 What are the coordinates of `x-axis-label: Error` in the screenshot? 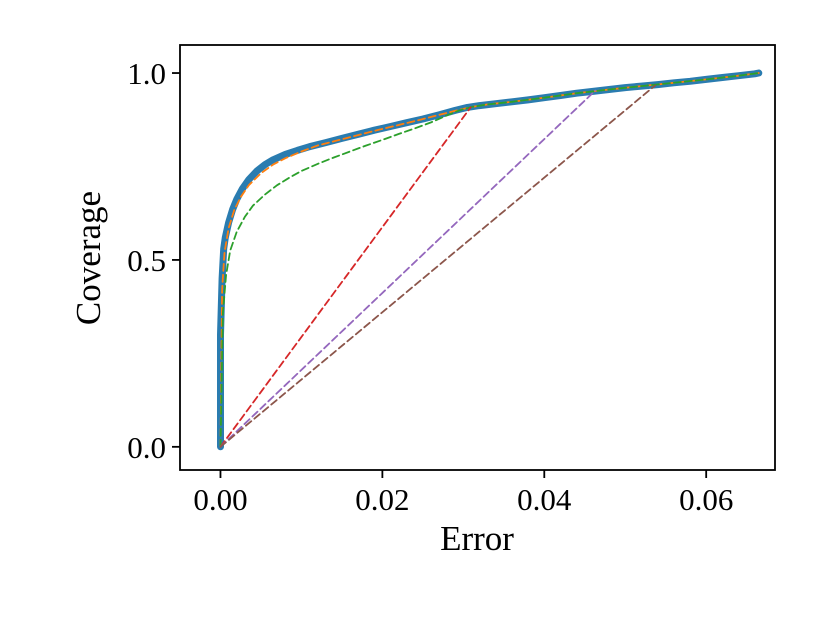 It's located at (477, 538).